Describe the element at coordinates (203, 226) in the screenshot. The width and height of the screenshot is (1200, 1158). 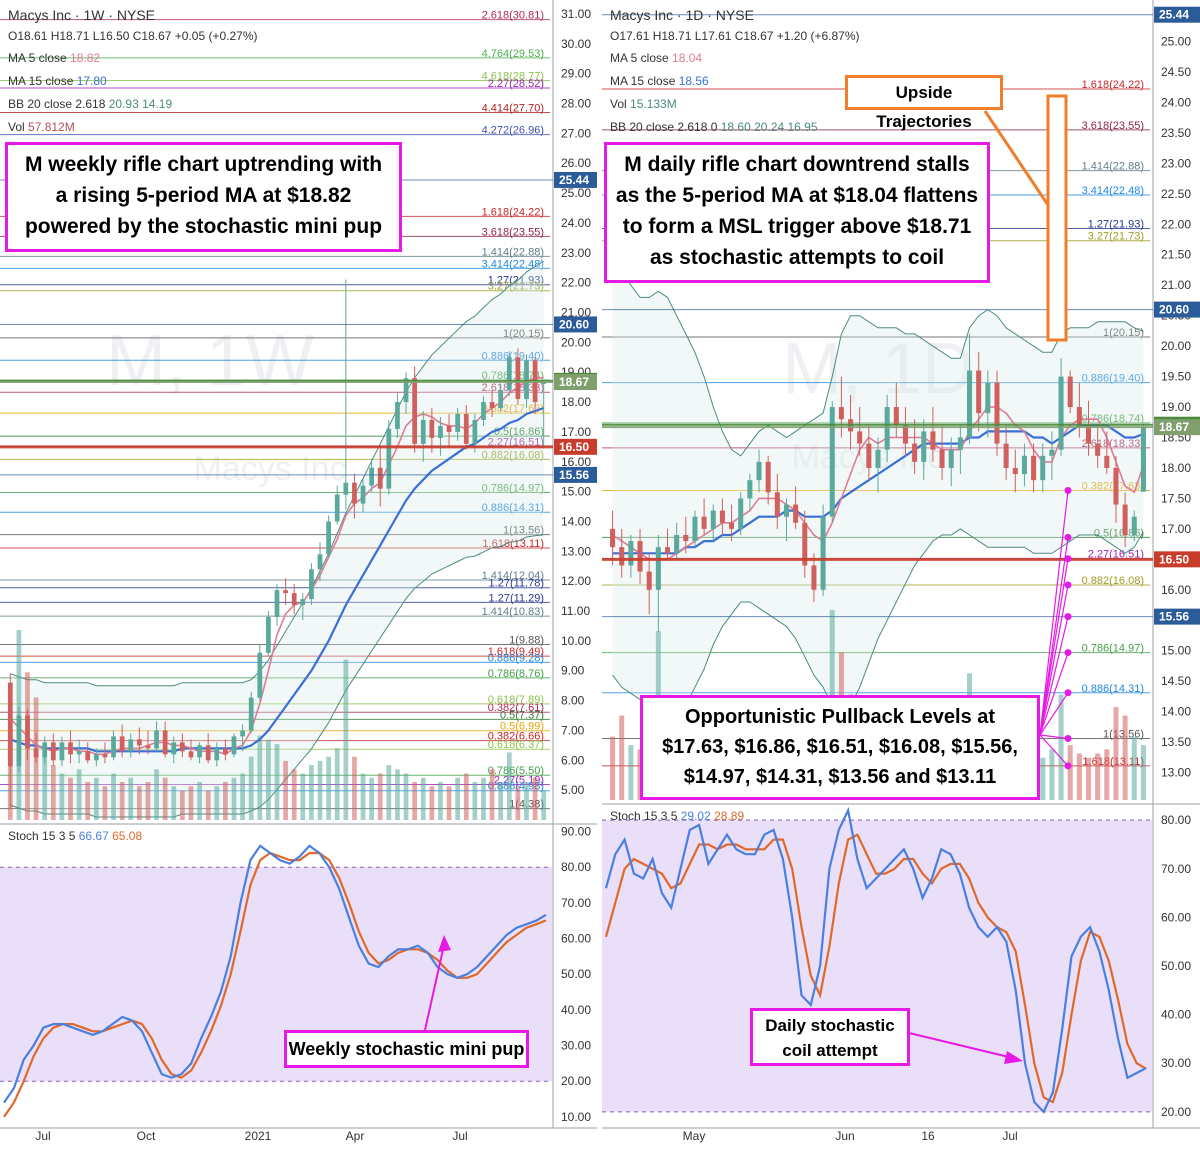
I see `weekly-callout-line-3: powered by the stochastic mini pup` at that location.